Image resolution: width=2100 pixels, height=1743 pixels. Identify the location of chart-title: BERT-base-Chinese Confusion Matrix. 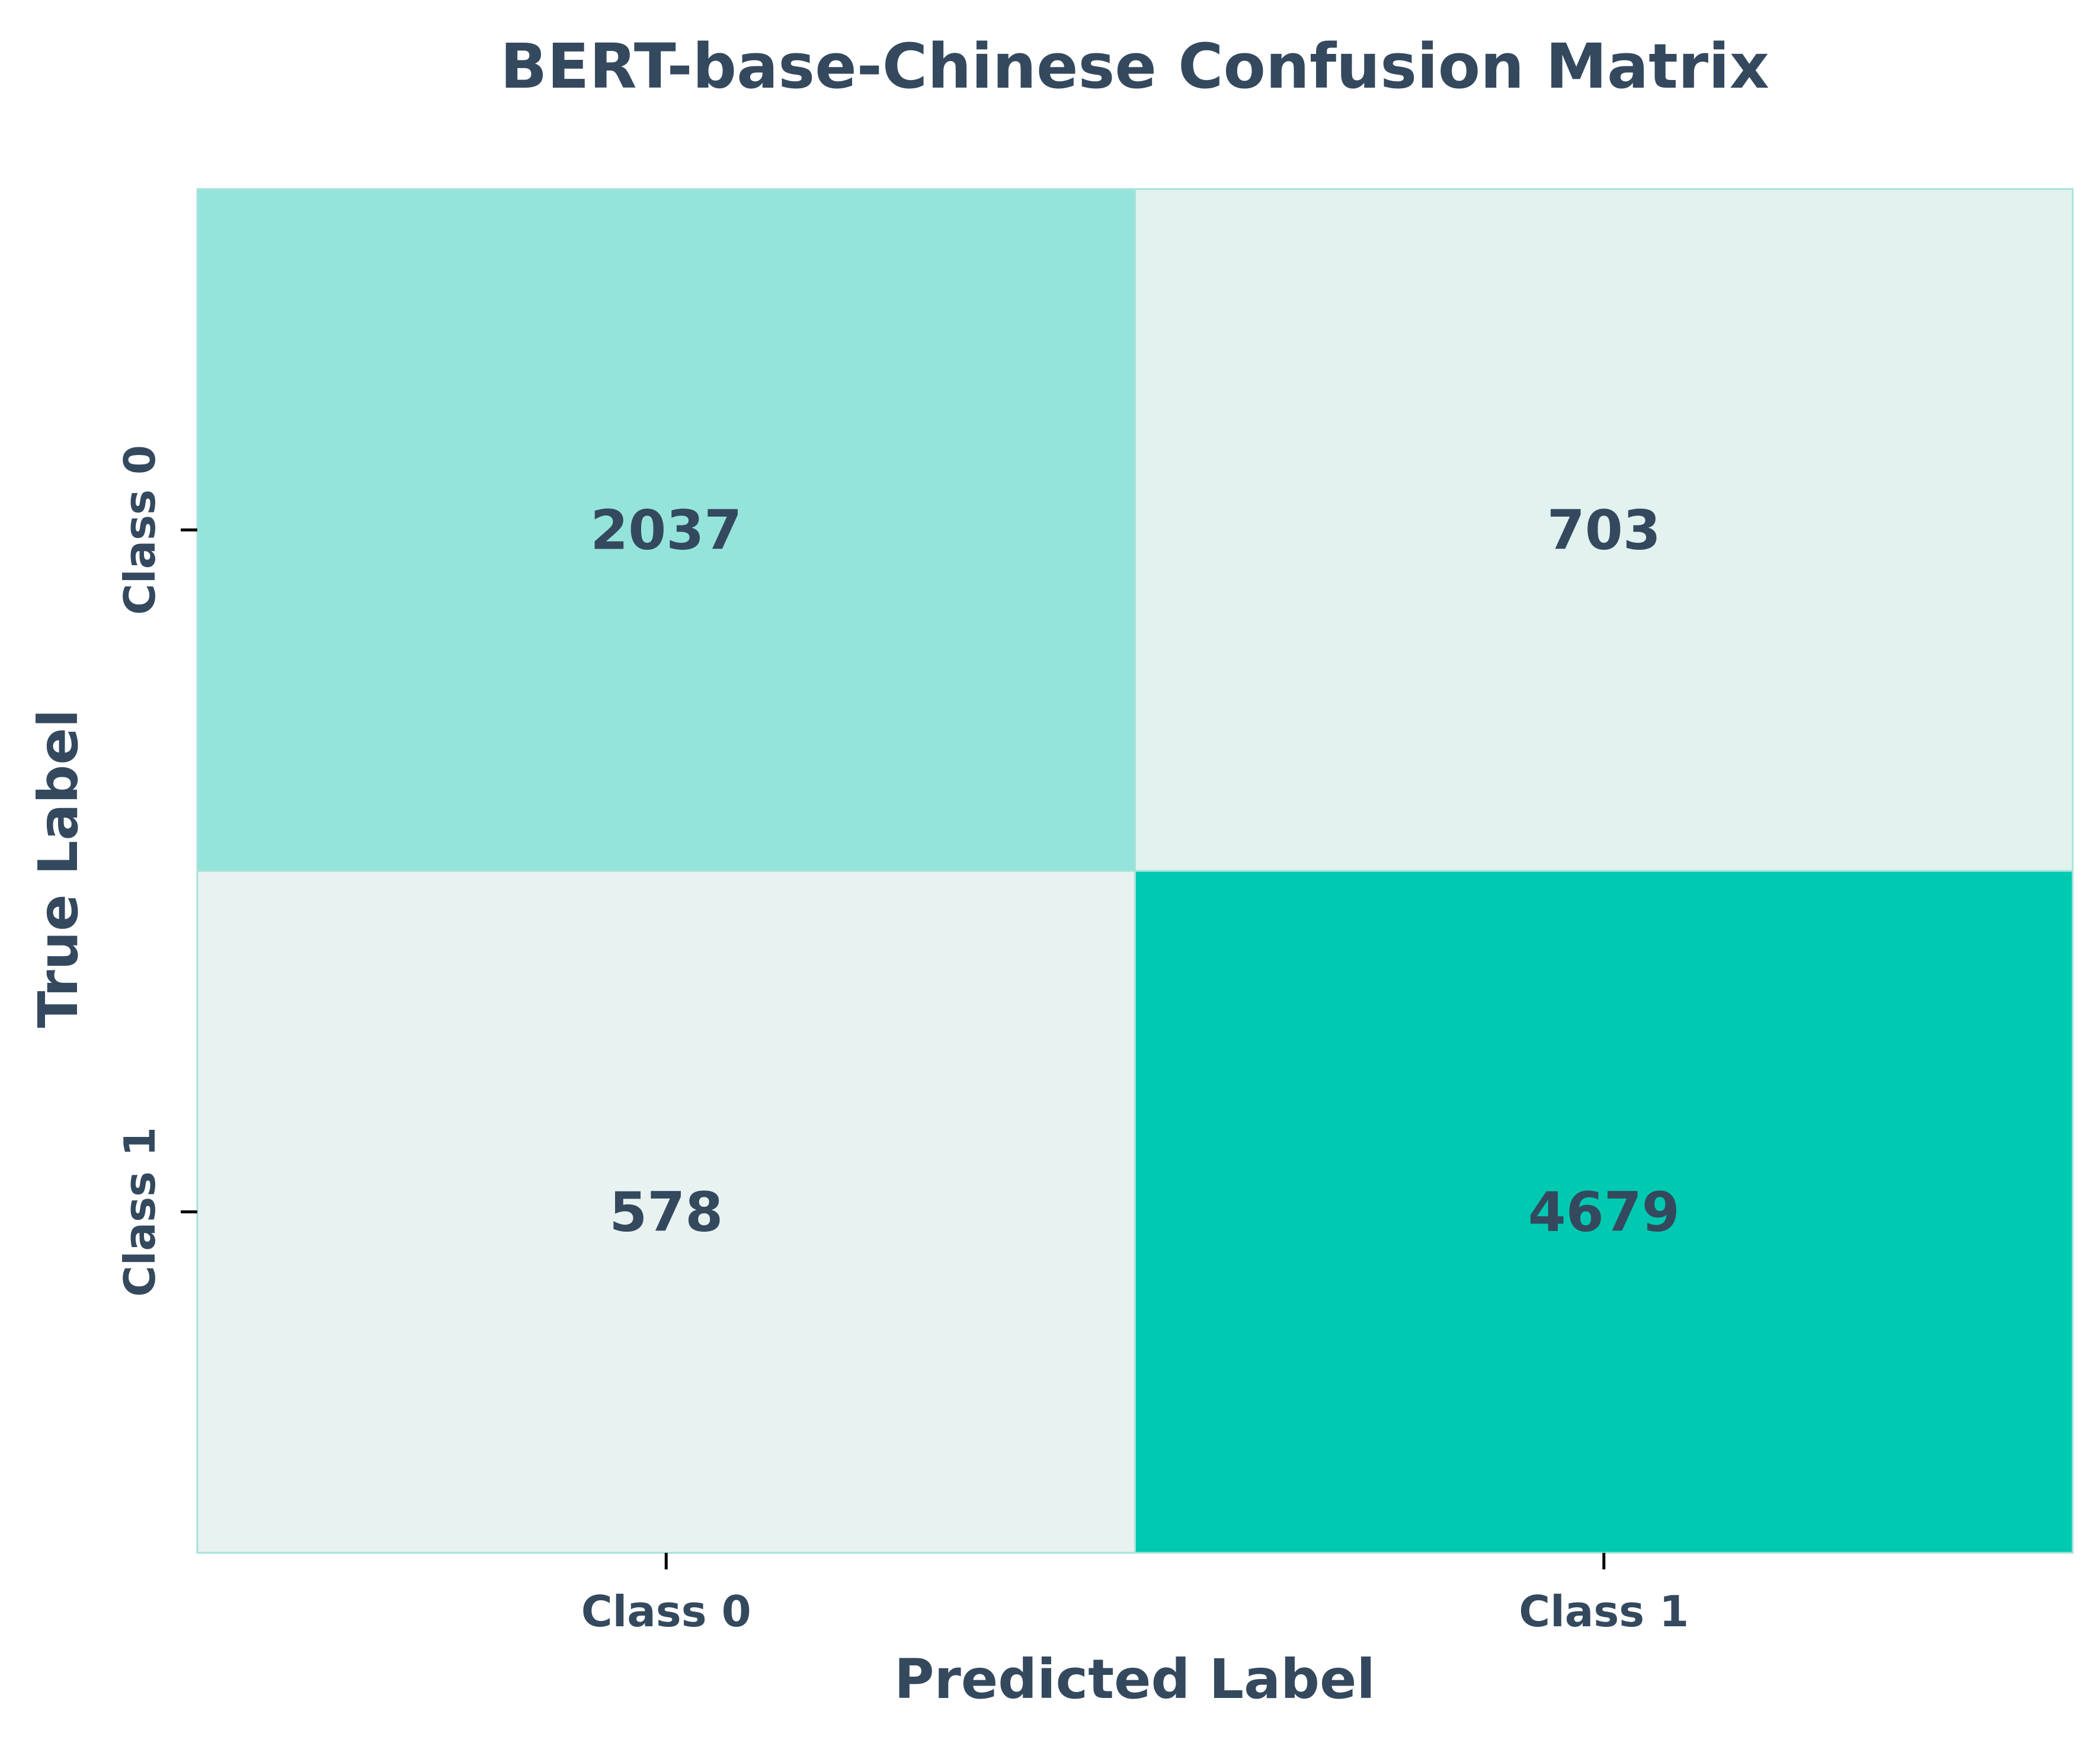
(1134, 66).